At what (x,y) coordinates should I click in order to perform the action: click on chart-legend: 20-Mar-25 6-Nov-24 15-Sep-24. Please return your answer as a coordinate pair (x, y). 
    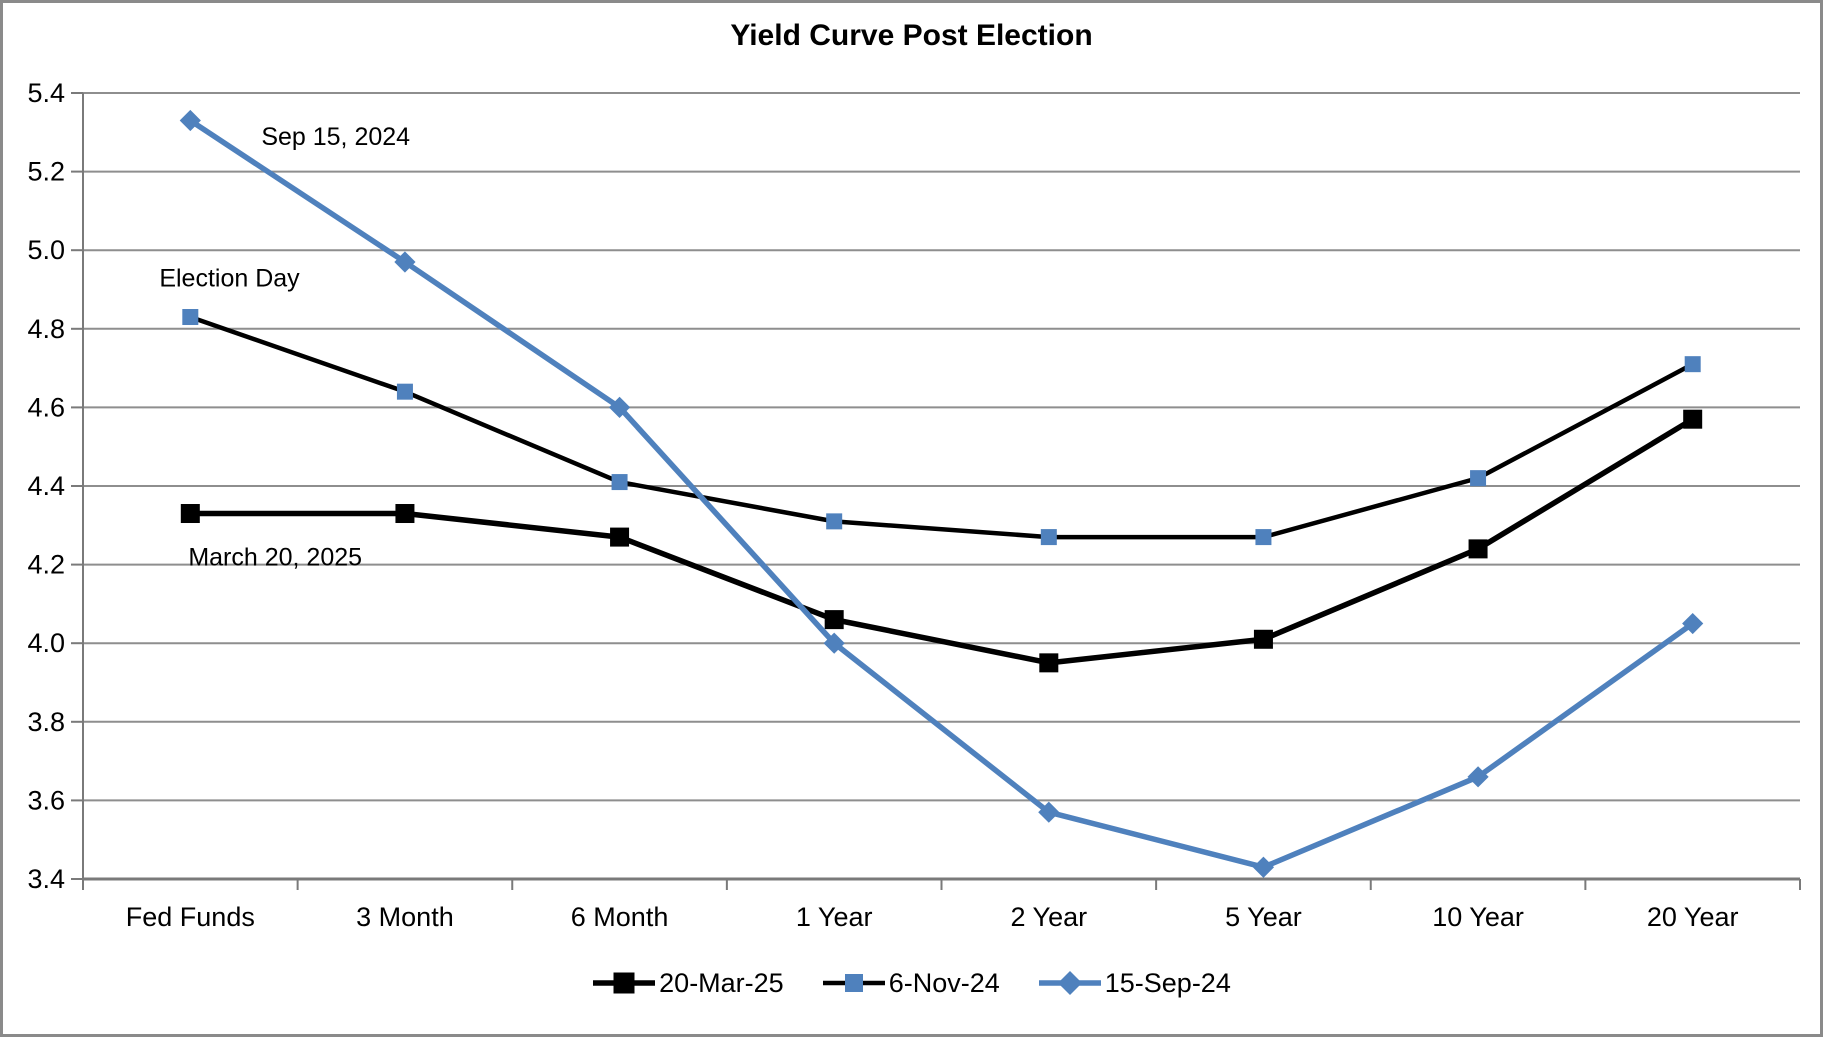
    Looking at the image, I should click on (911, 983).